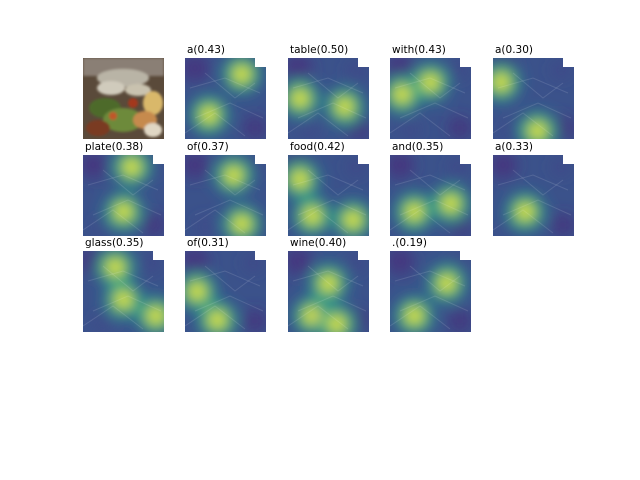 This screenshot has height=480, width=640. I want to click on attention-panel: food(0.42), so click(329, 189).